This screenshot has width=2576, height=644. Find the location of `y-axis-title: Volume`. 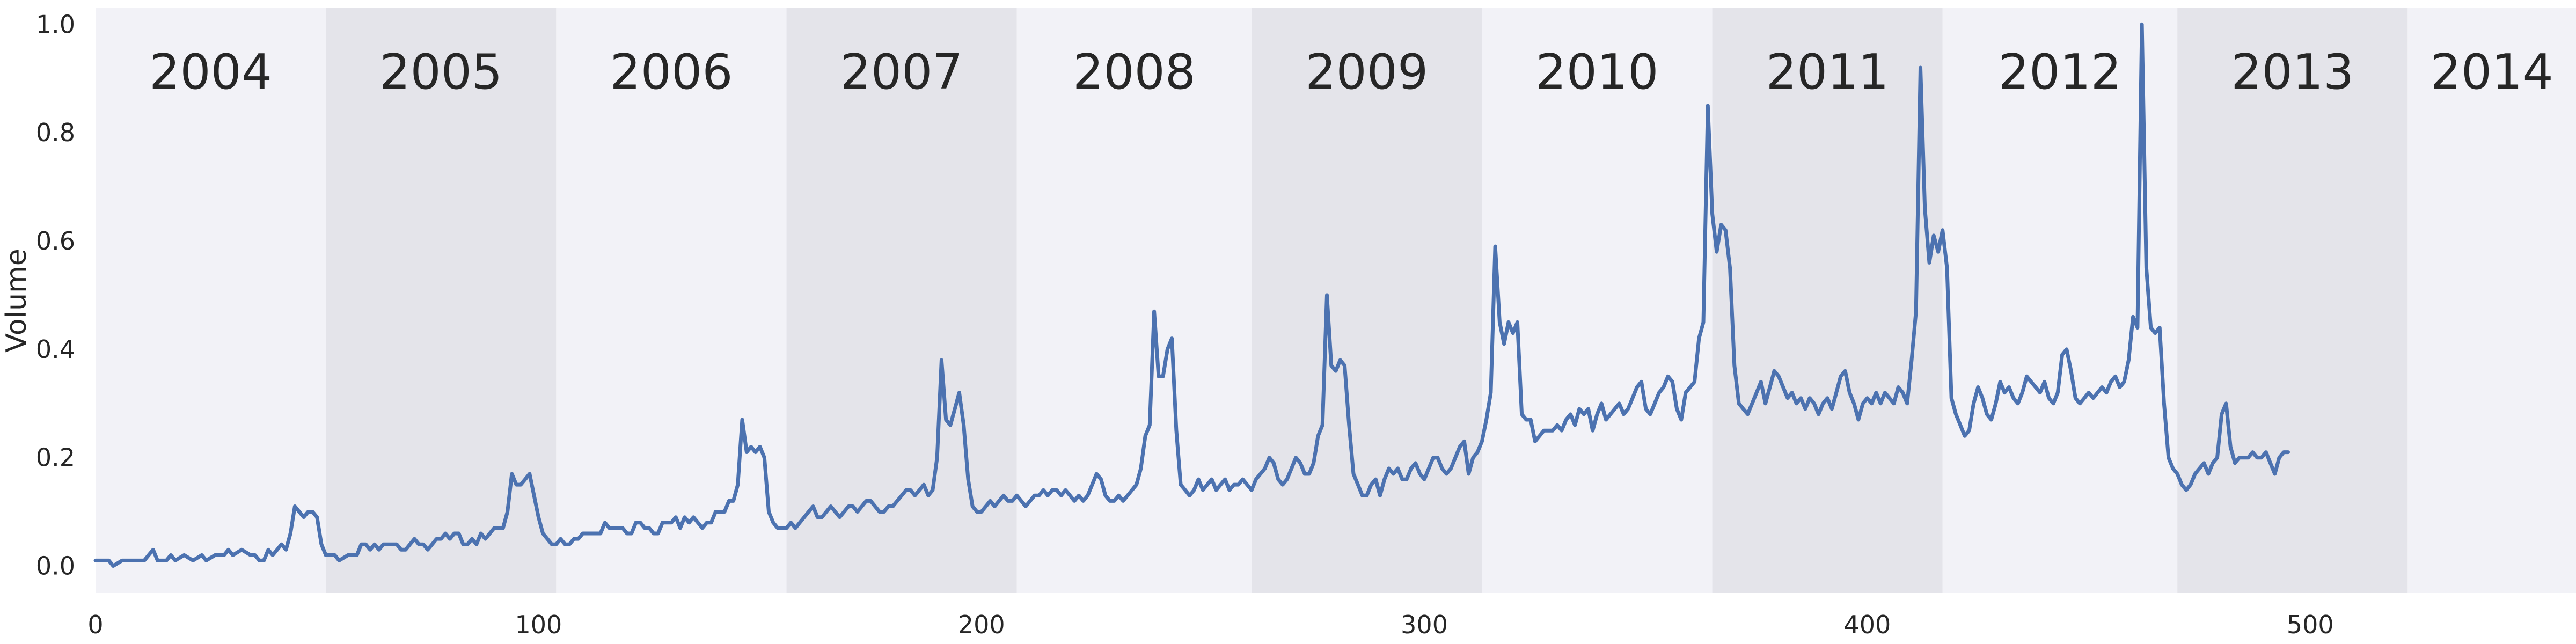

y-axis-title: Volume is located at coordinates (17, 300).